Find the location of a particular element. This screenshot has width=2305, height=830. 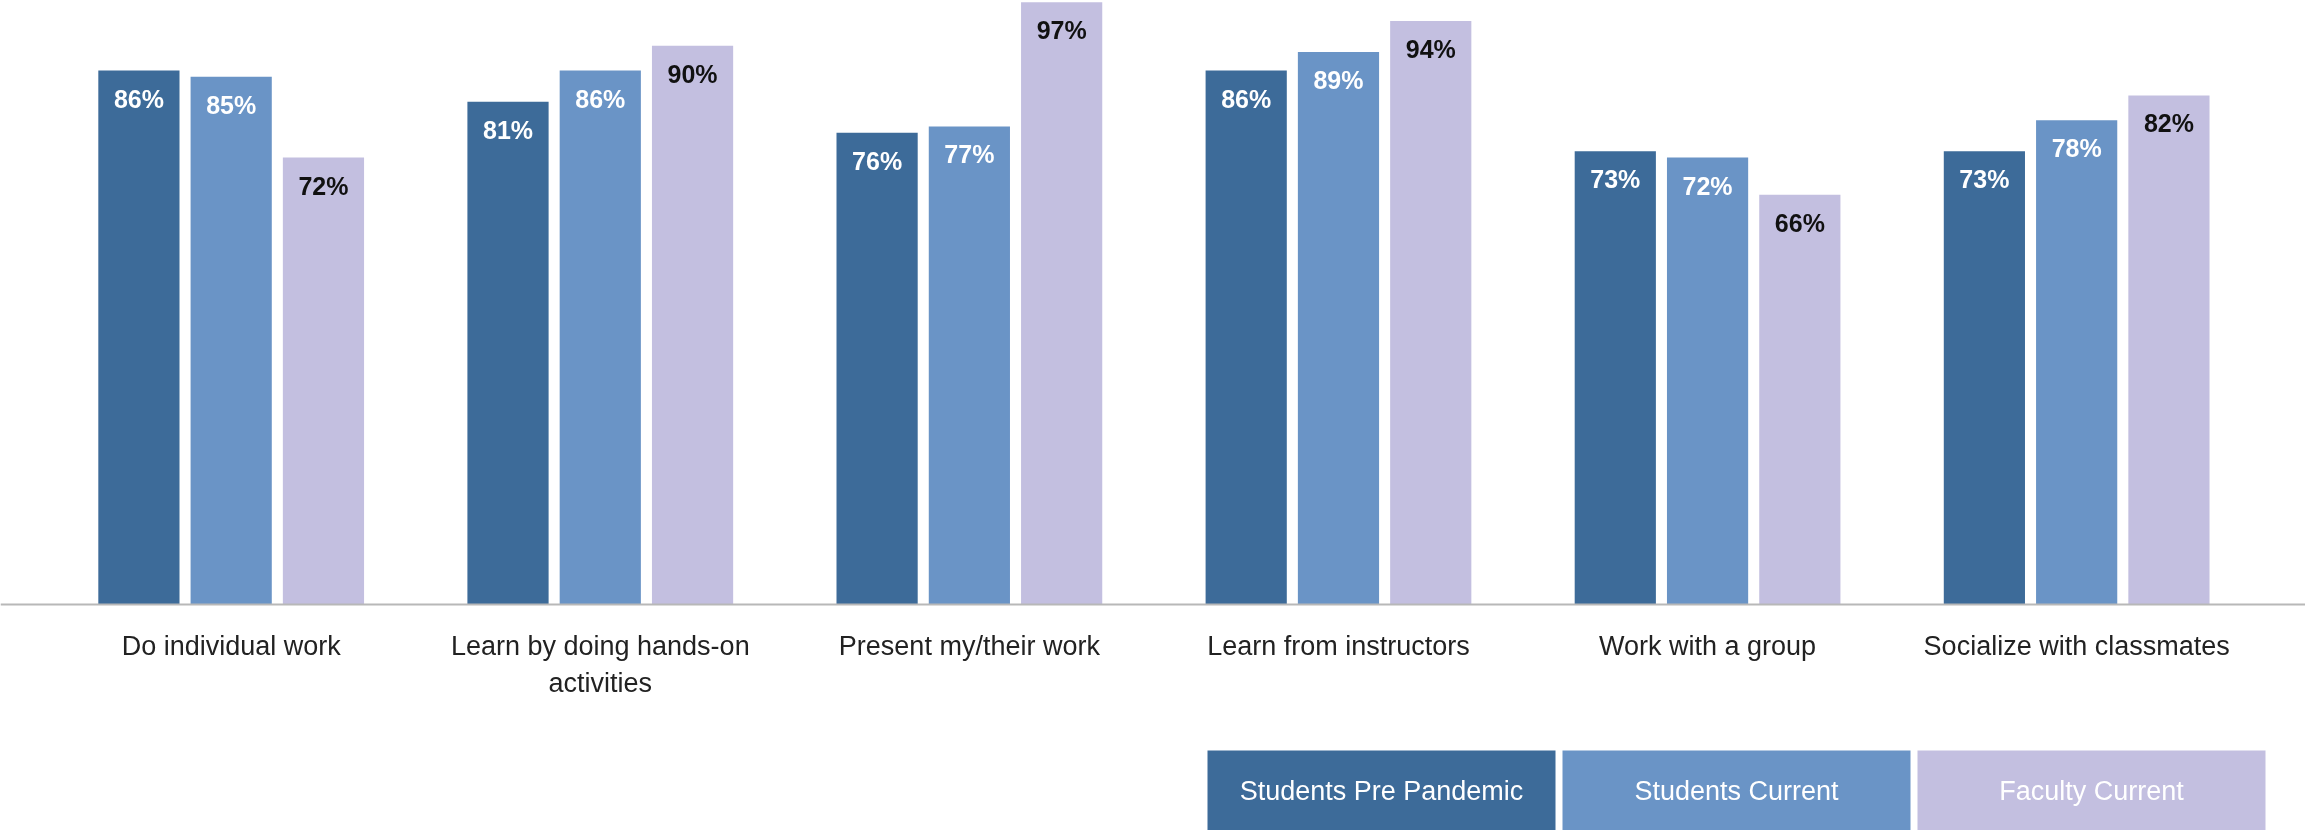

data-label: 90% is located at coordinates (692, 73).